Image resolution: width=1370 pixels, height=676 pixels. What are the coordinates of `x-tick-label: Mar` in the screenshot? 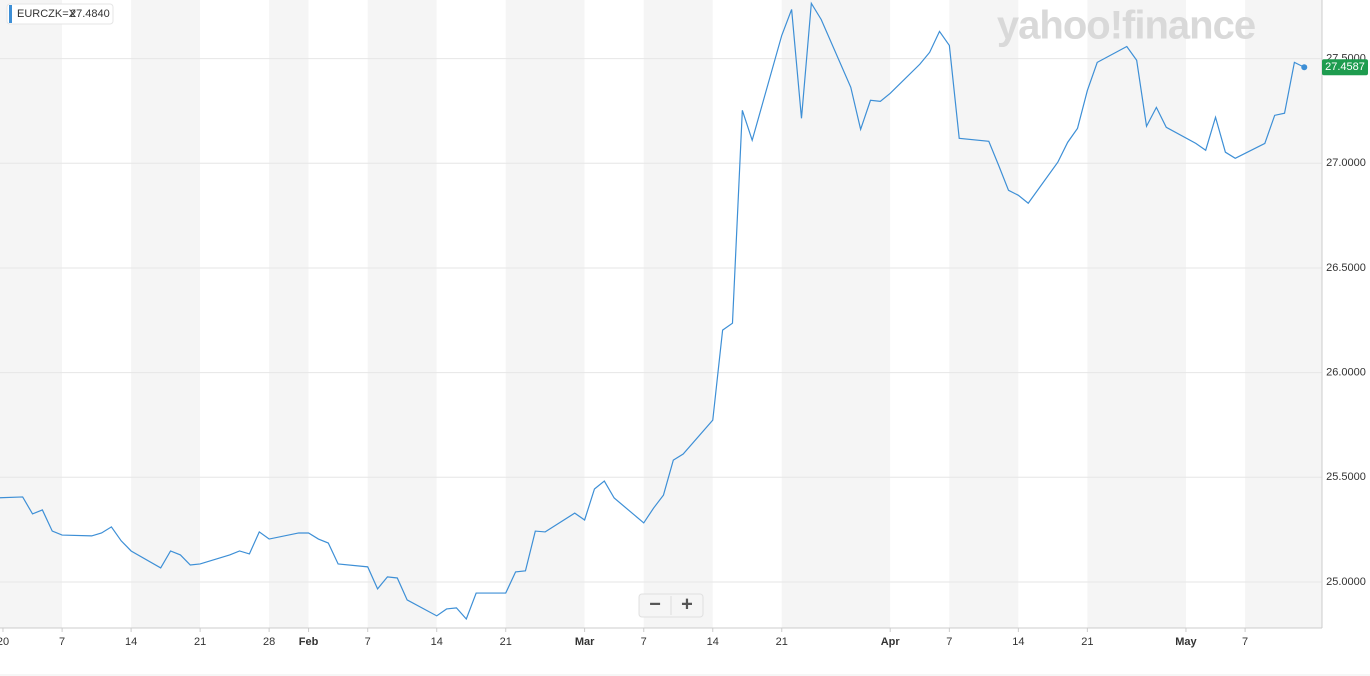 It's located at (585, 642).